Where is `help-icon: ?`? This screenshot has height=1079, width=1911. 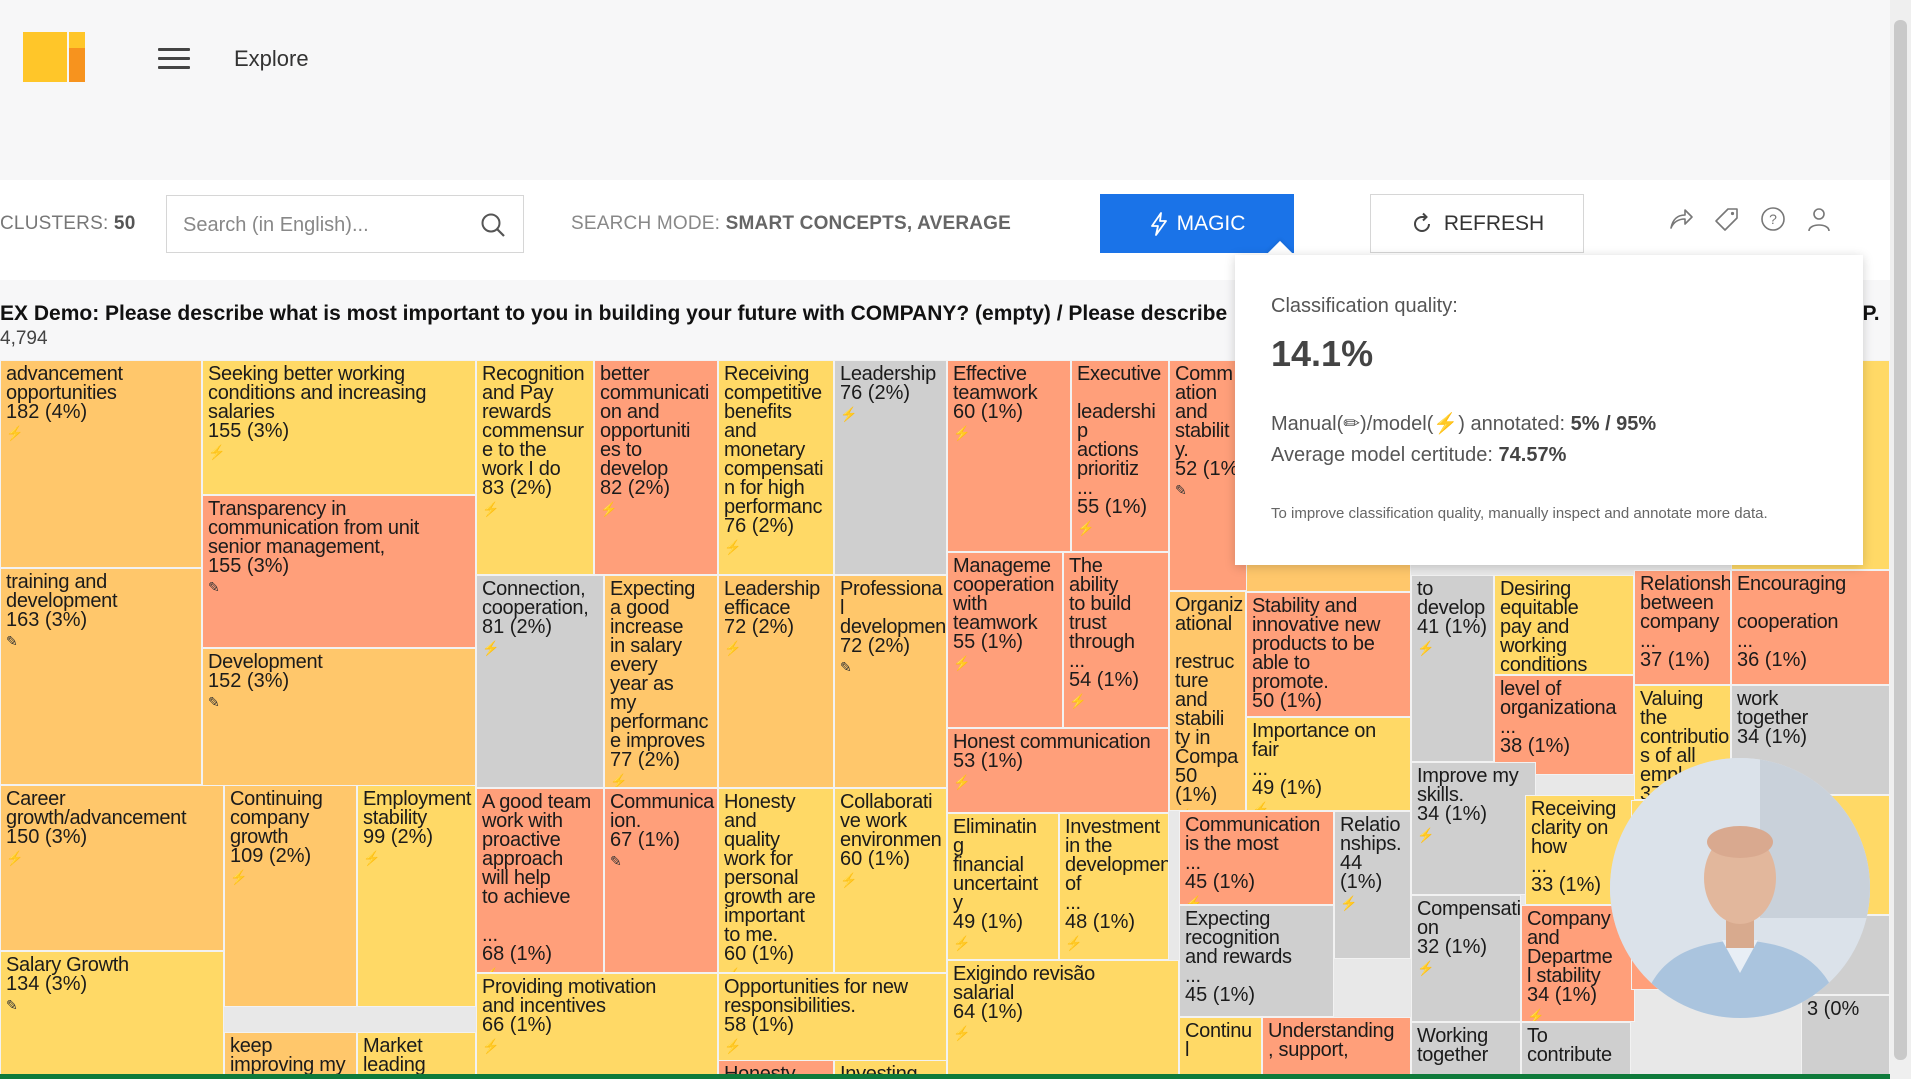 help-icon: ? is located at coordinates (1773, 219).